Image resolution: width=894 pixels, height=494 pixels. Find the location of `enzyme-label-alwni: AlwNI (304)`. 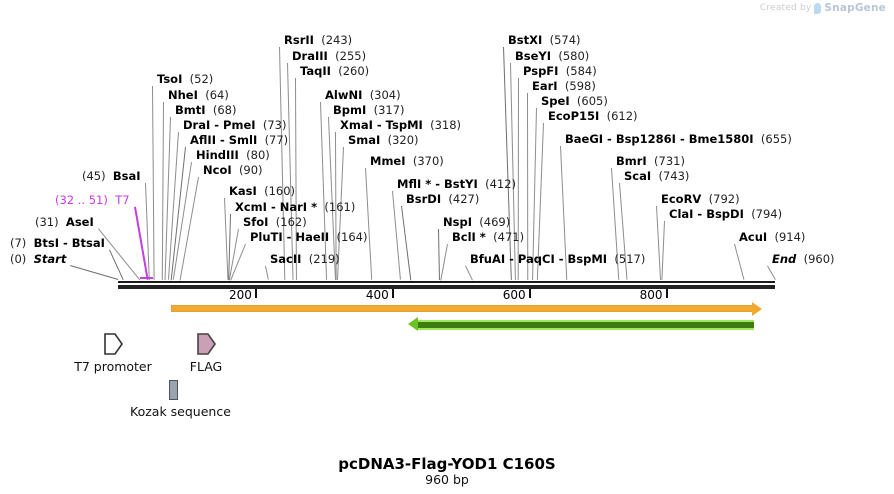

enzyme-label-alwni: AlwNI (304) is located at coordinates (363, 95).